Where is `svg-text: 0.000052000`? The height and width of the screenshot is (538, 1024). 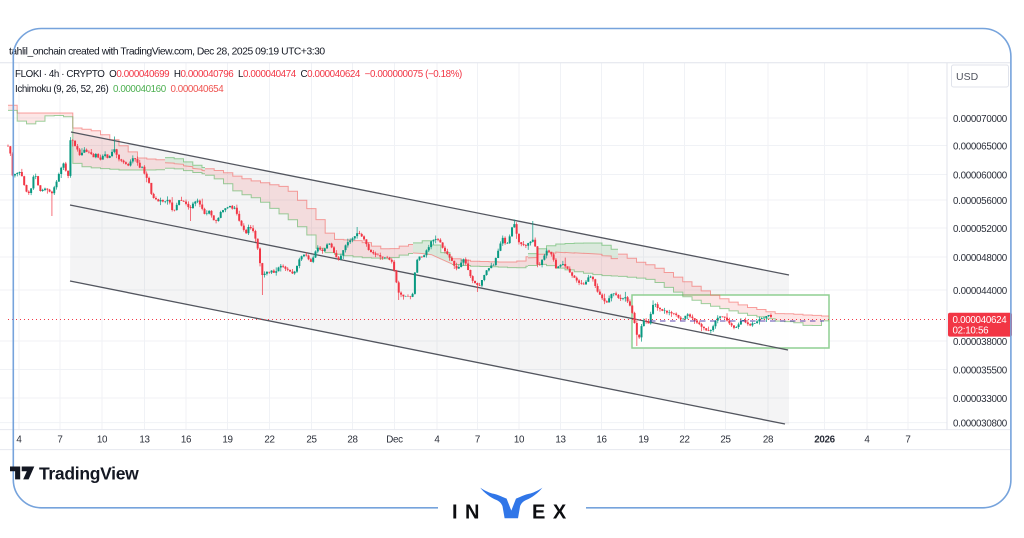 svg-text: 0.000052000 is located at coordinates (980, 229).